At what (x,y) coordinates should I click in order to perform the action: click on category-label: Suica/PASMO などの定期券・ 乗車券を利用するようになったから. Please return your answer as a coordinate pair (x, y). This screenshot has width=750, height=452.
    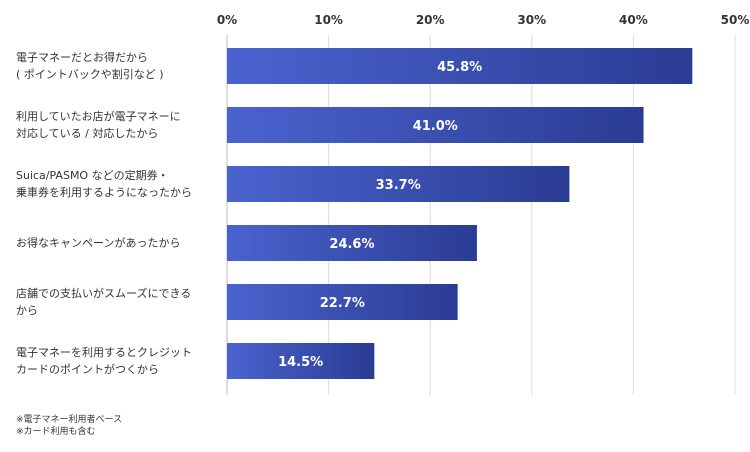
    Looking at the image, I should click on (104, 184).